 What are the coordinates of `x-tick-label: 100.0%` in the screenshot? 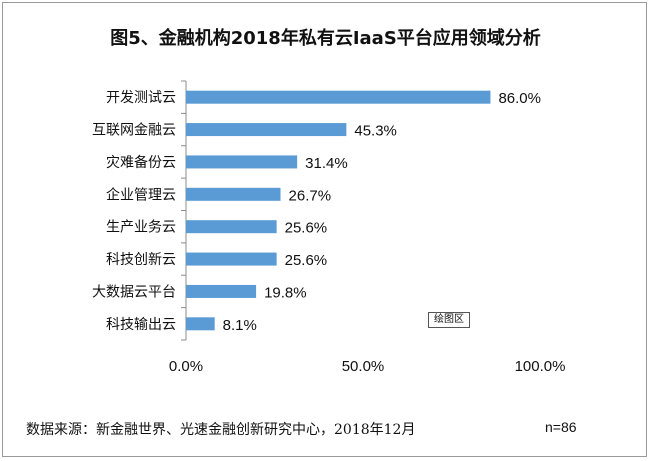 It's located at (540, 366).